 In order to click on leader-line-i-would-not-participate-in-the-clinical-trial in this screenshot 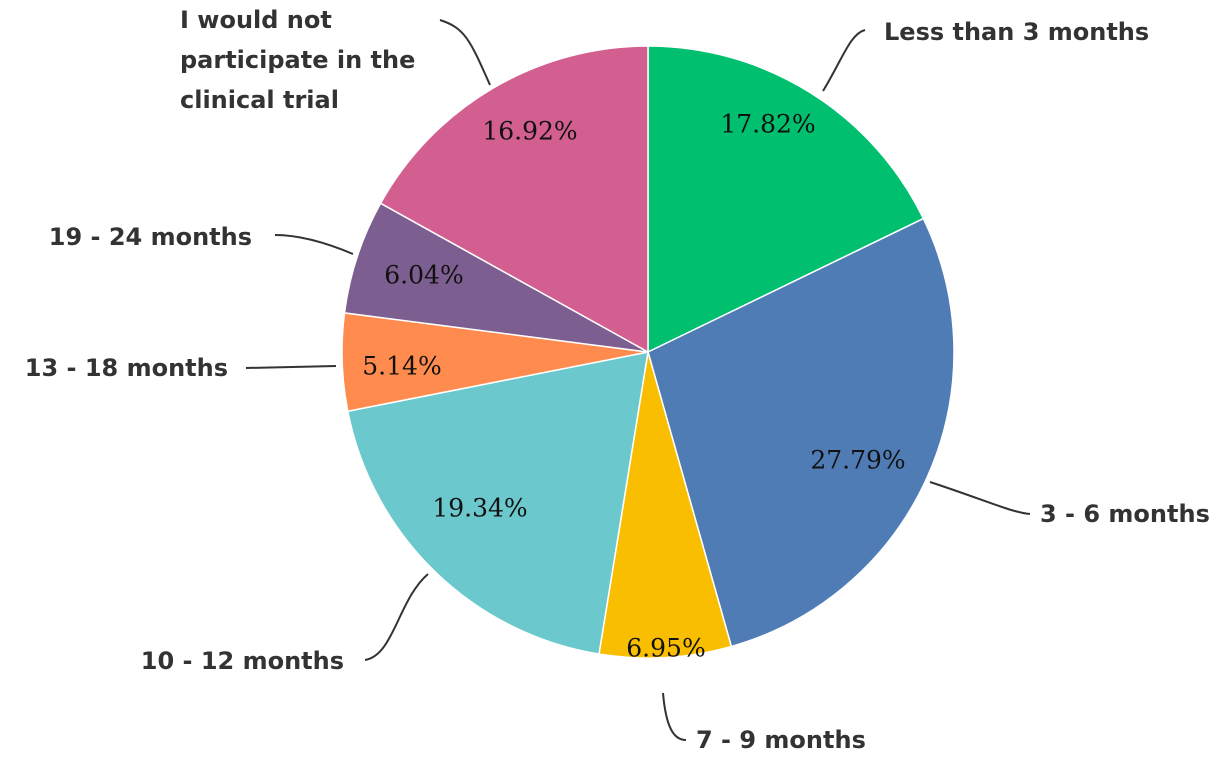, I will do `click(465, 52)`.